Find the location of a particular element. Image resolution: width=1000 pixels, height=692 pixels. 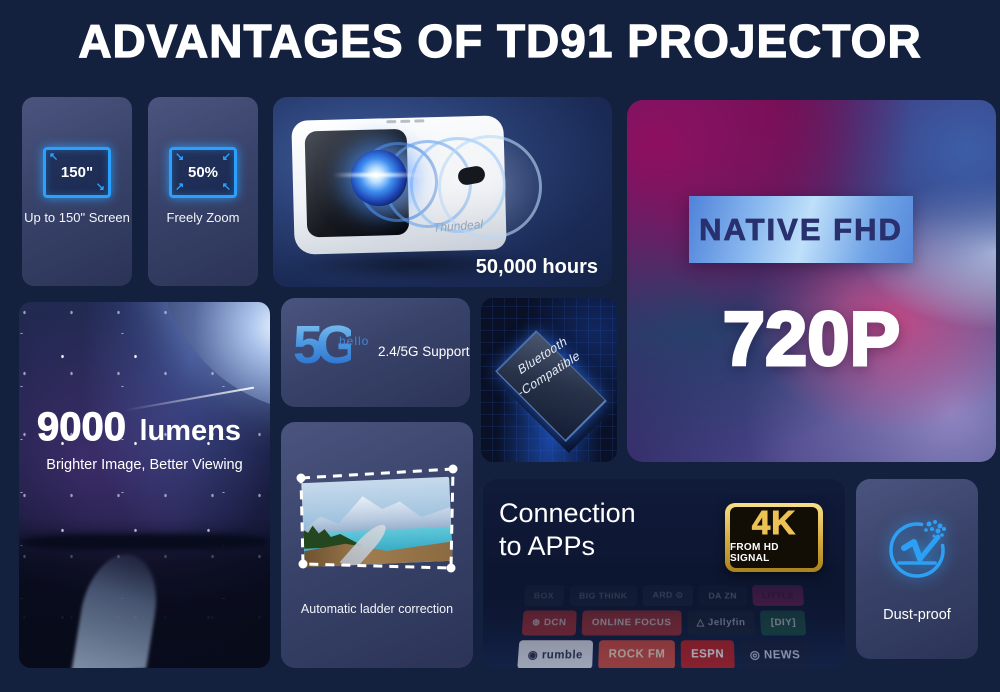

4k-badge-inner: 4K FROM HD SIGNAL is located at coordinates (774, 536).